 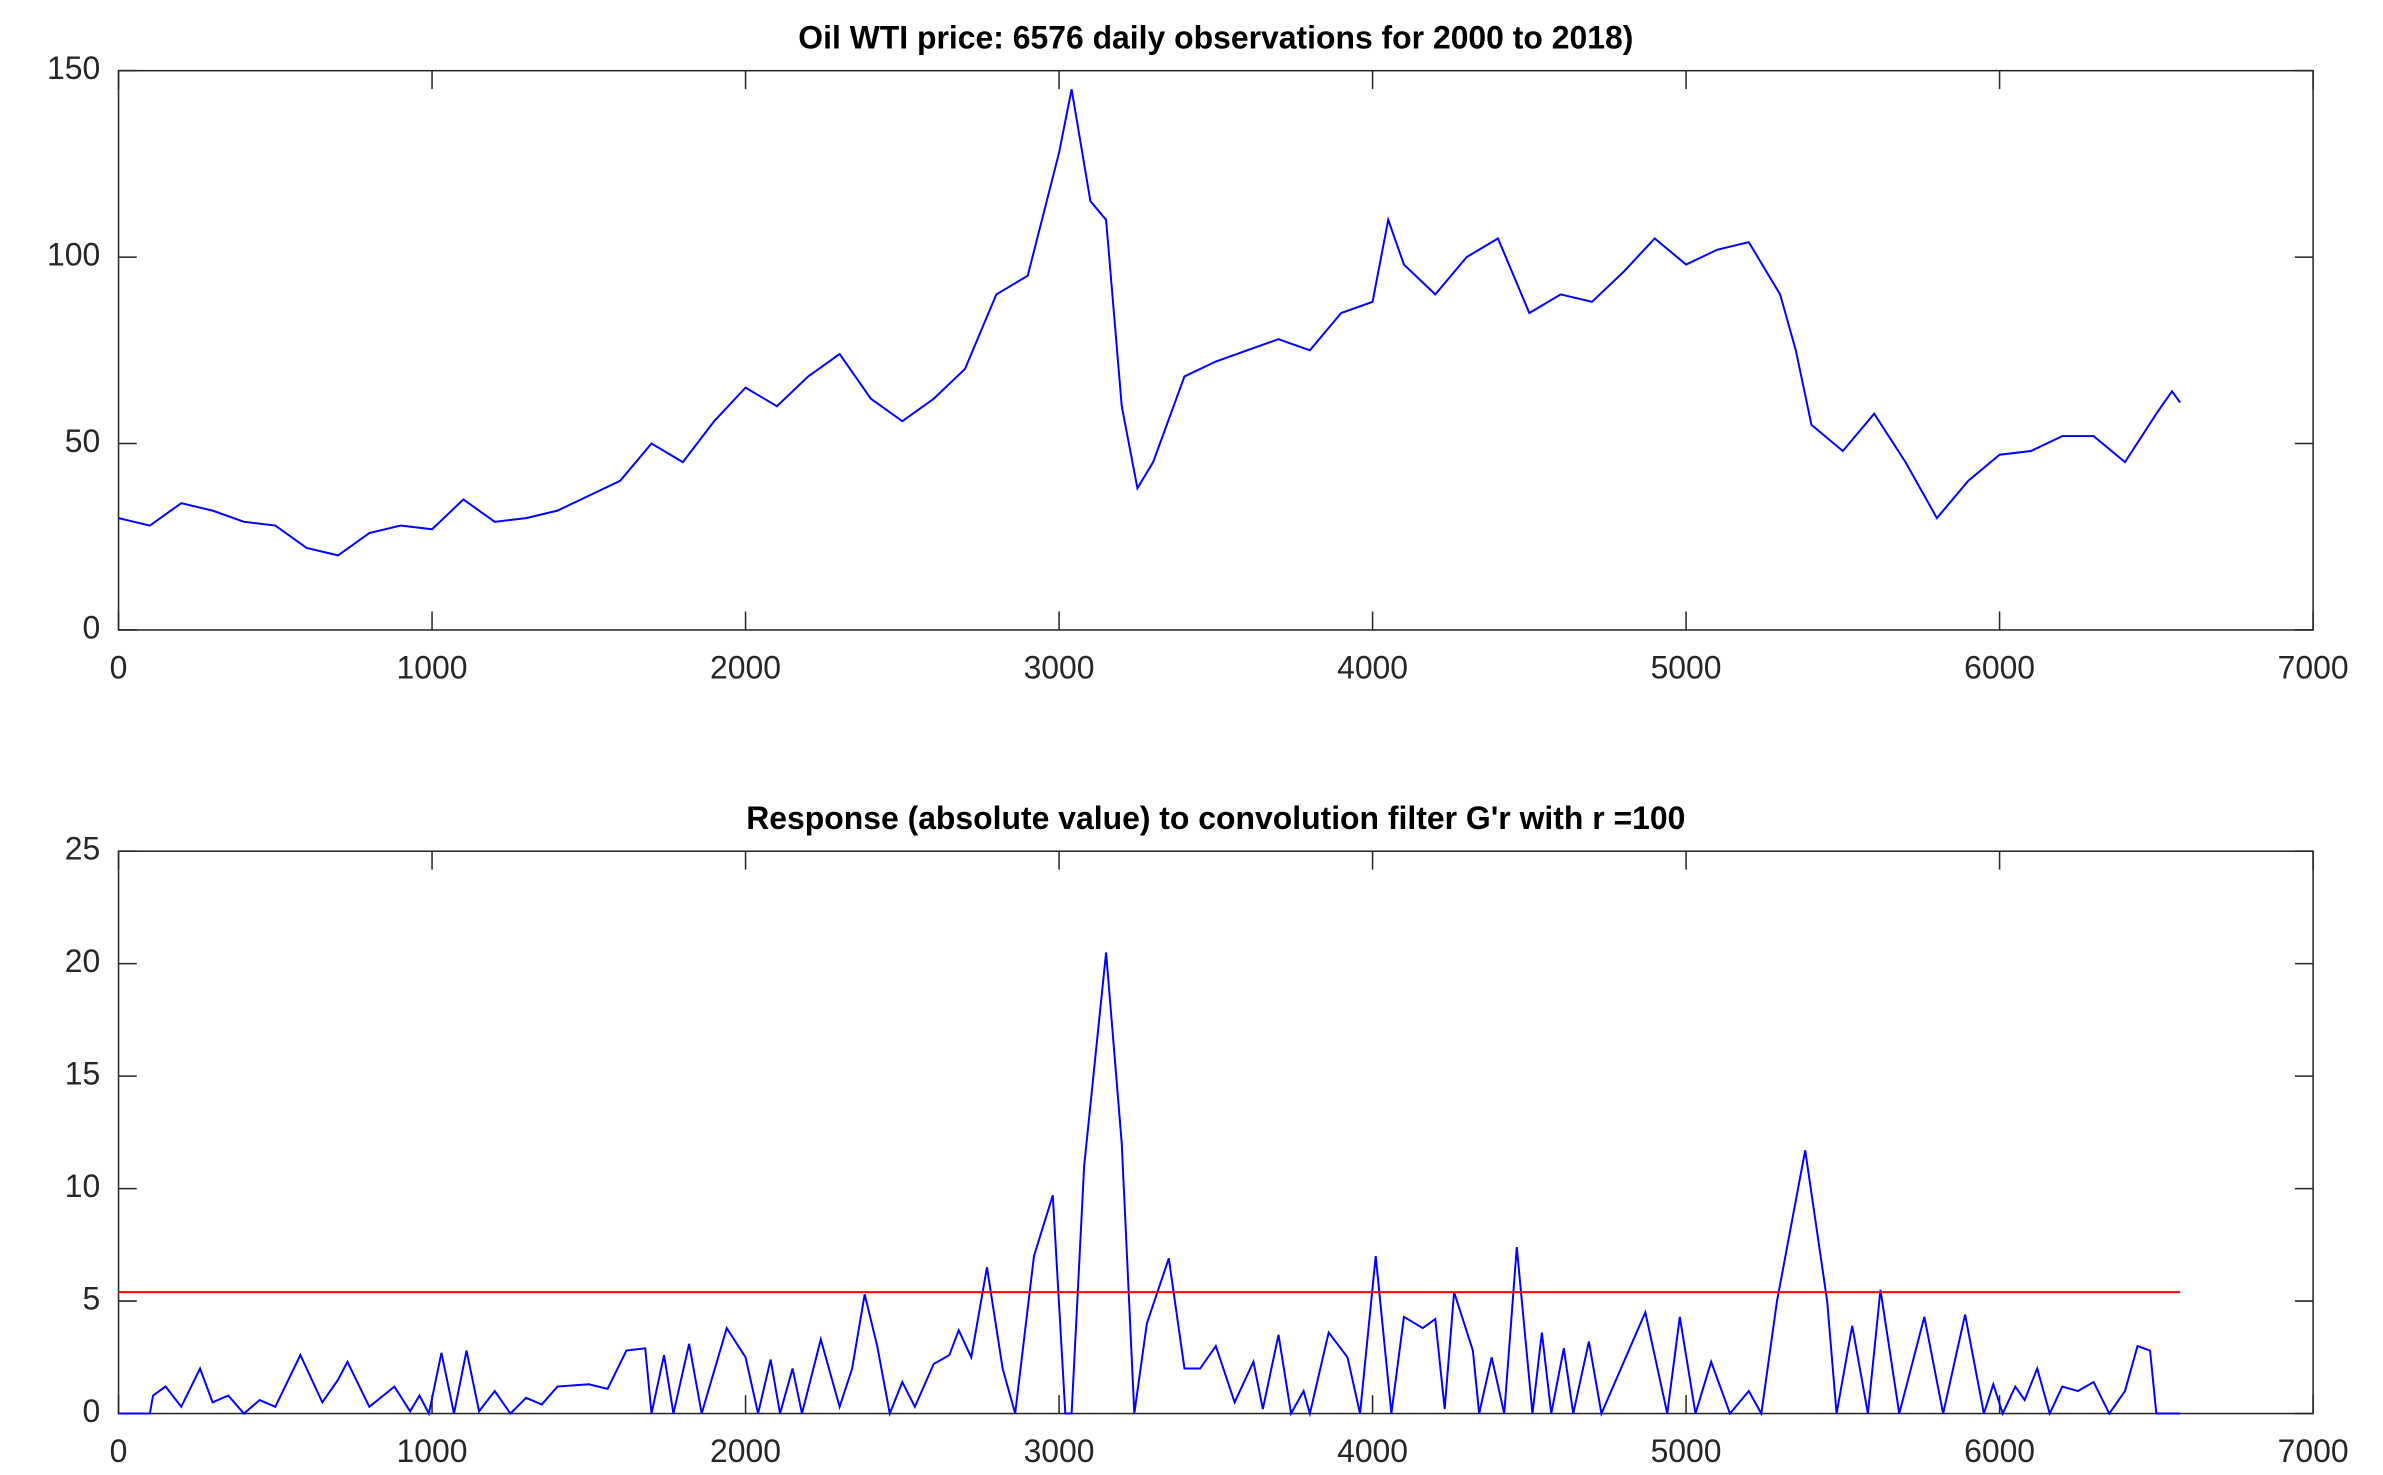 I want to click on y-tick-label: 5, so click(x=92, y=1298).